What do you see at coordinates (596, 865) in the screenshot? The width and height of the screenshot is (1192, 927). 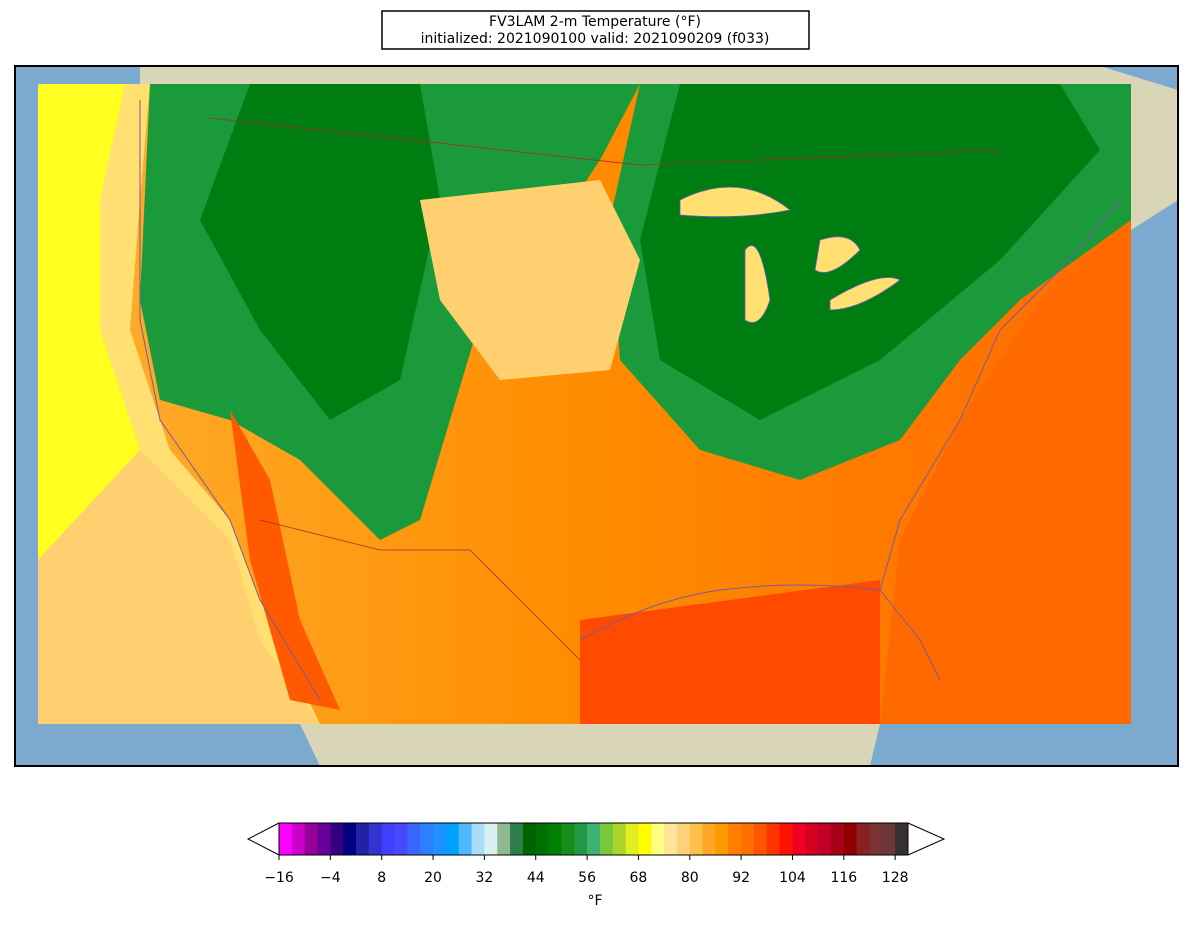 I see `colorbar: −16 −4 8 20 32 44 56 68 80 92 104 116 128 °F` at bounding box center [596, 865].